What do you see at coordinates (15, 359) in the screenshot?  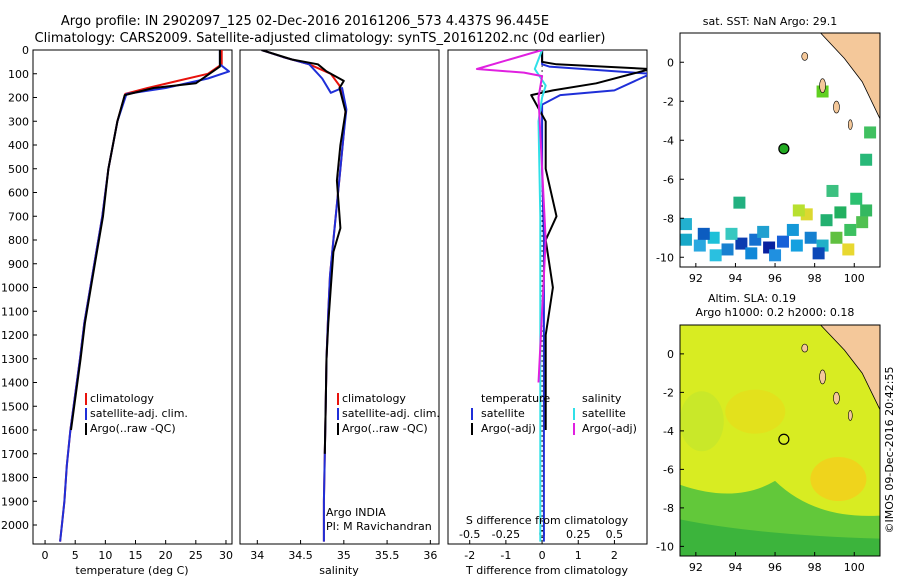 I see `depth-tick-label: 1300` at bounding box center [15, 359].